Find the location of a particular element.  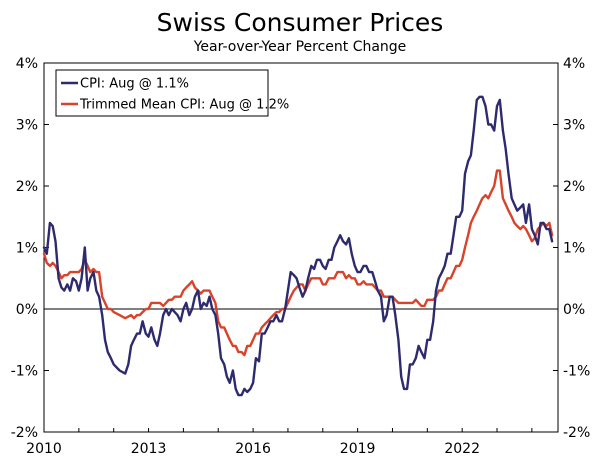

y-tick-label-left: 1% is located at coordinates (27, 249).